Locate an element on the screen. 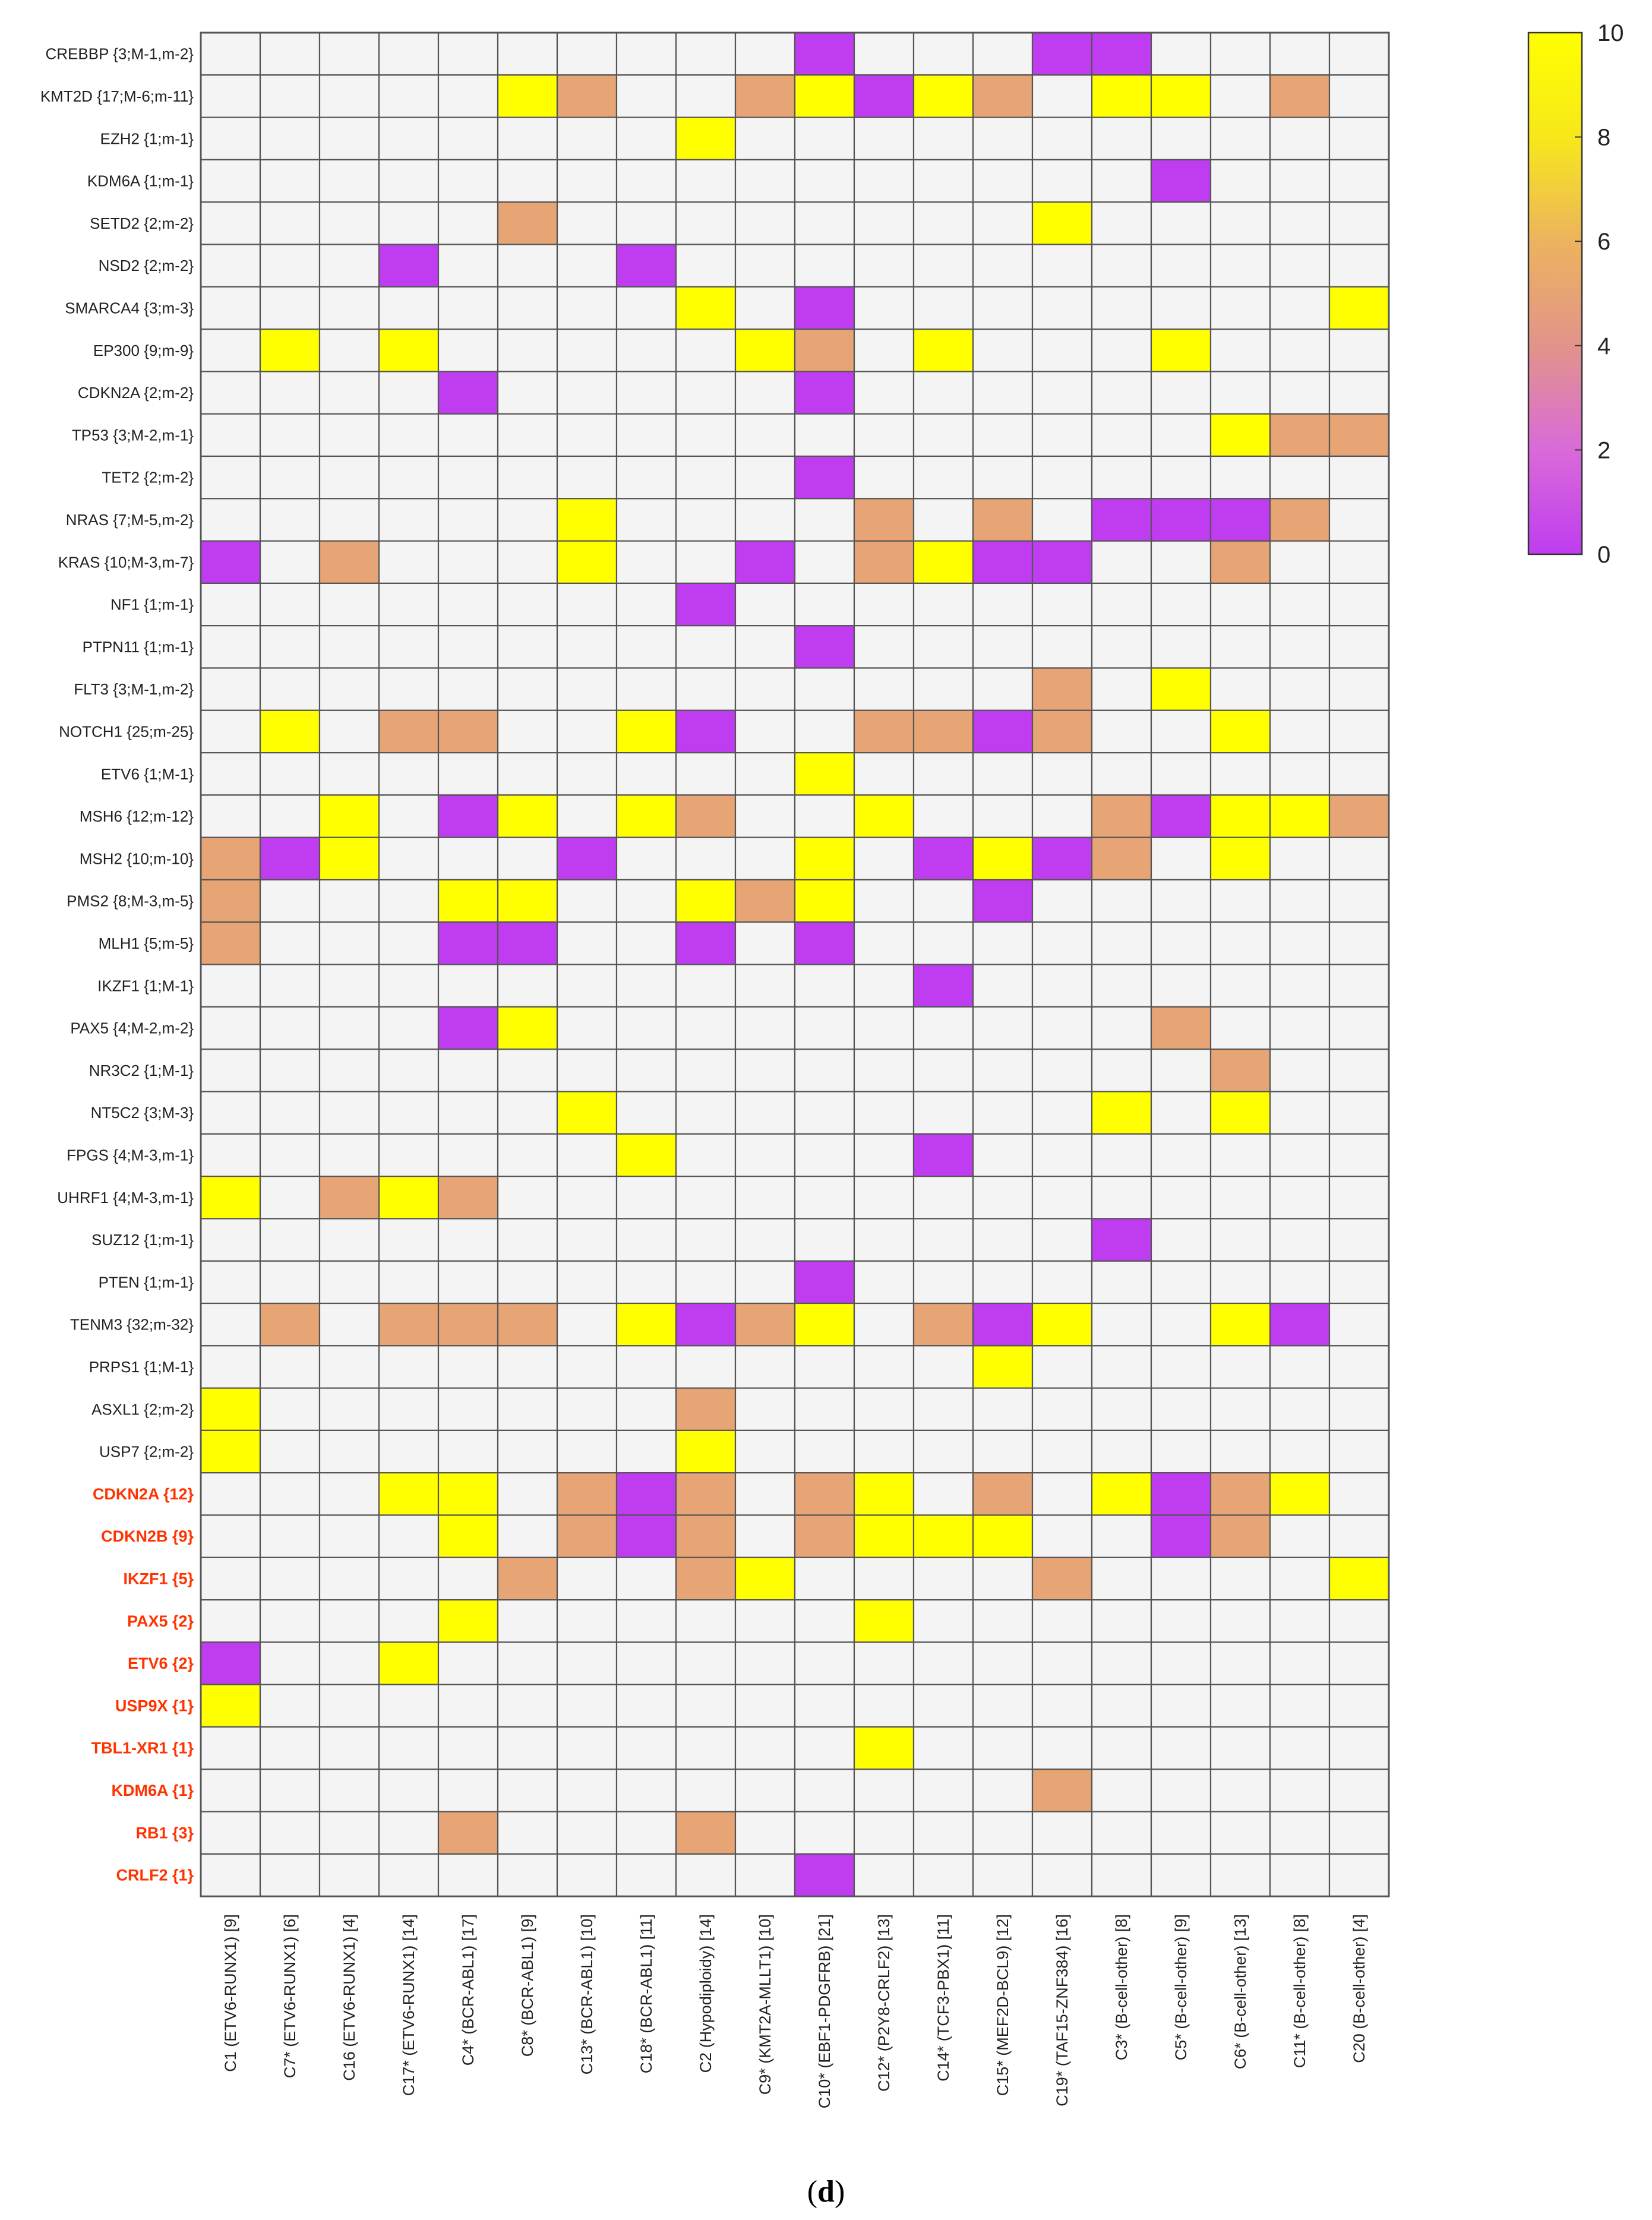 This screenshot has height=2220, width=1652. column-label: C12* (P2Y8-CRLF2) [13] is located at coordinates (884, 2003).